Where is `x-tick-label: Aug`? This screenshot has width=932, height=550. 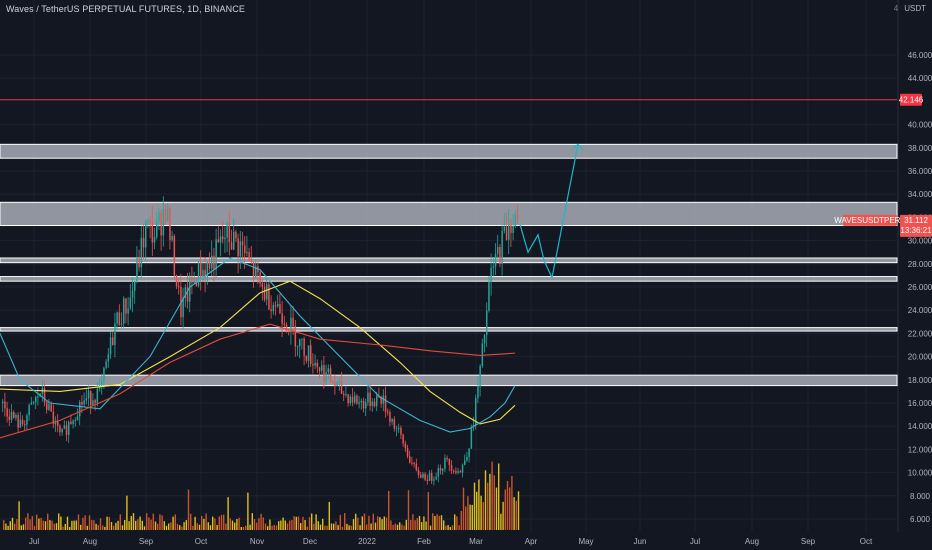 x-tick-label: Aug is located at coordinates (752, 541).